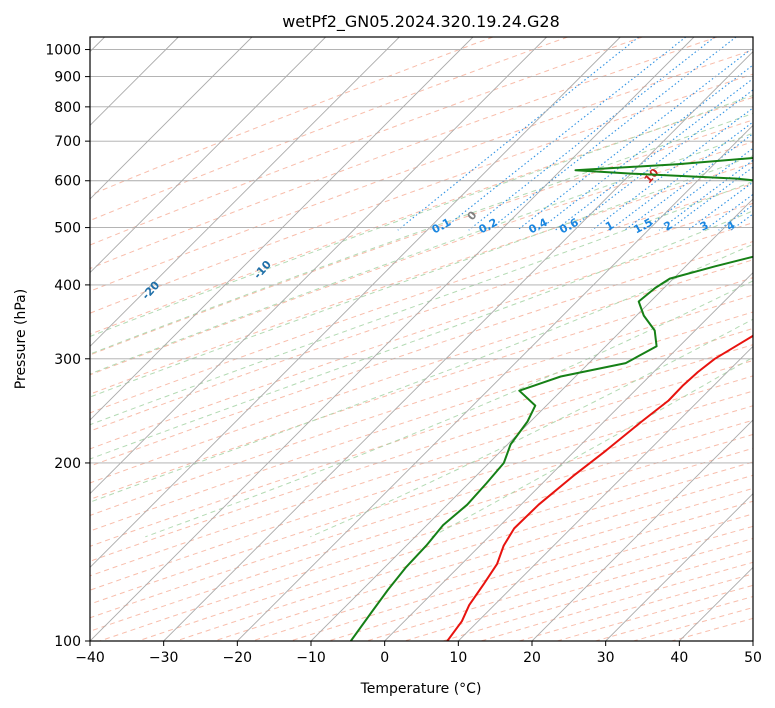  I want to click on mixing-ratio-label: 0.2, so click(488, 226).